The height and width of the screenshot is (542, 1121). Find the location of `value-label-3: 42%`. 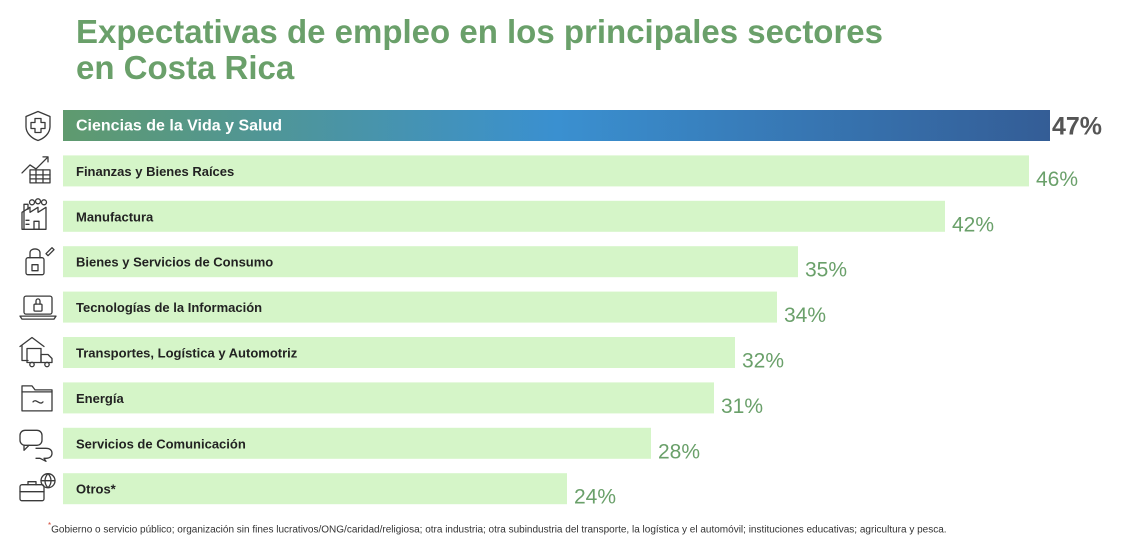

value-label-3: 42% is located at coordinates (973, 224).